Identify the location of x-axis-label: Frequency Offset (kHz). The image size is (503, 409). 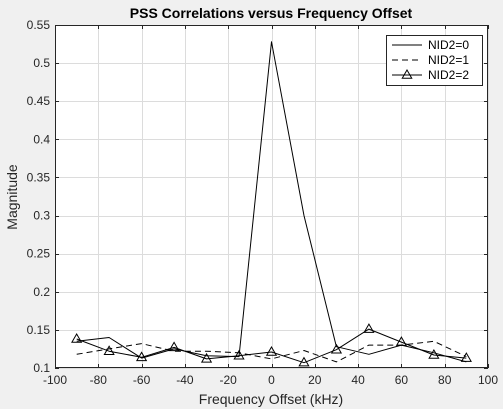
(271, 399).